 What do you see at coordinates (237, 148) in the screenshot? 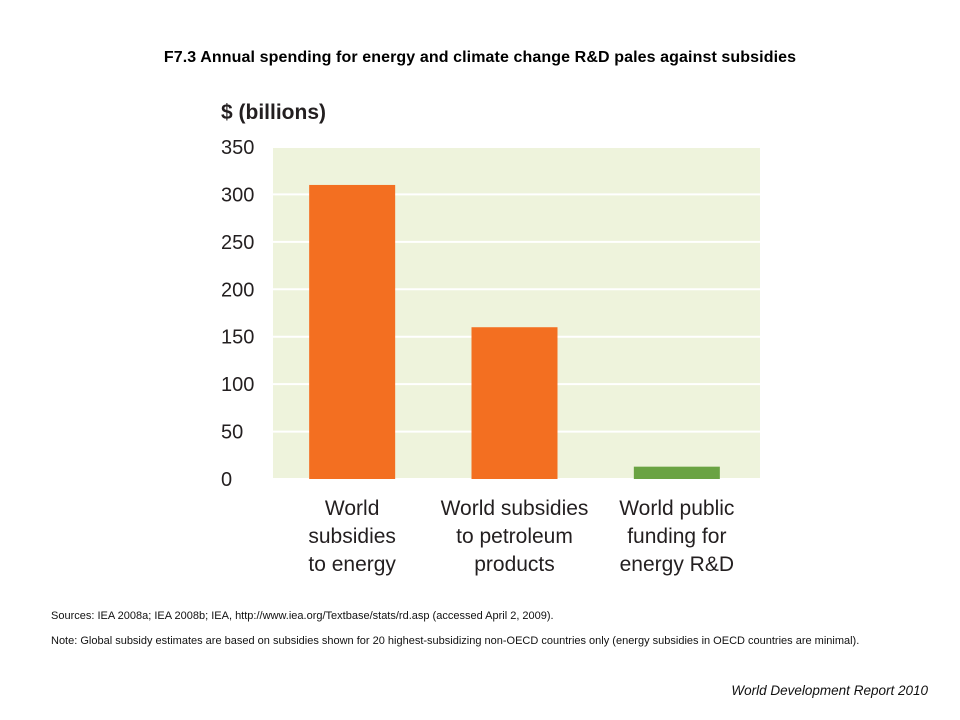
I see `y-tick-label: 350` at bounding box center [237, 148].